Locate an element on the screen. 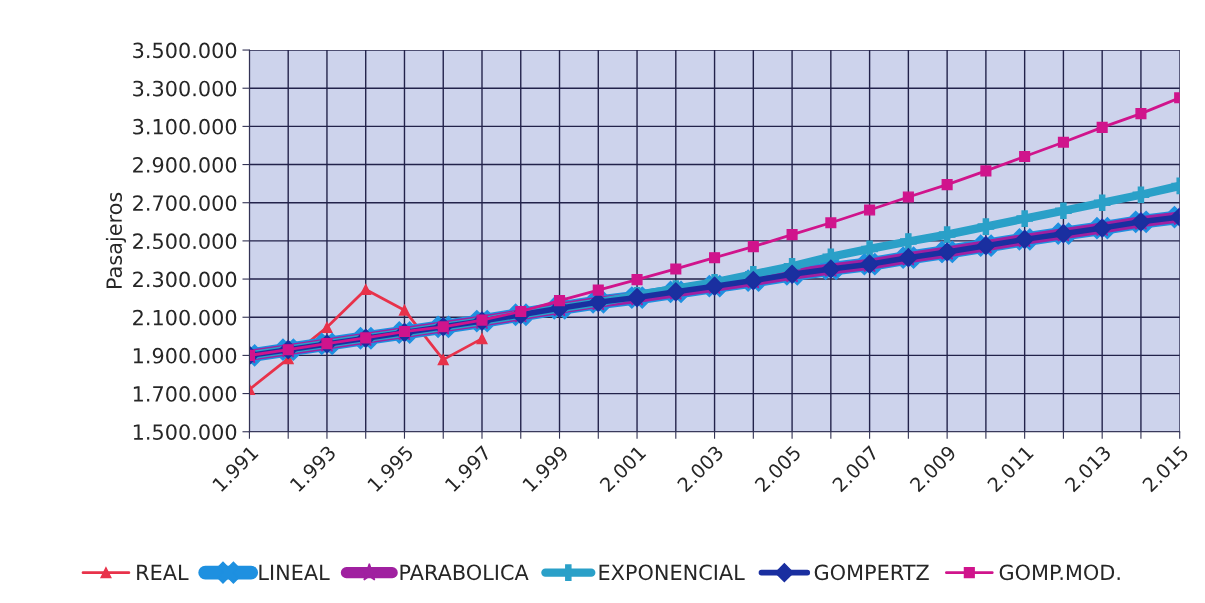  legend-label: LINEAL is located at coordinates (294, 572).